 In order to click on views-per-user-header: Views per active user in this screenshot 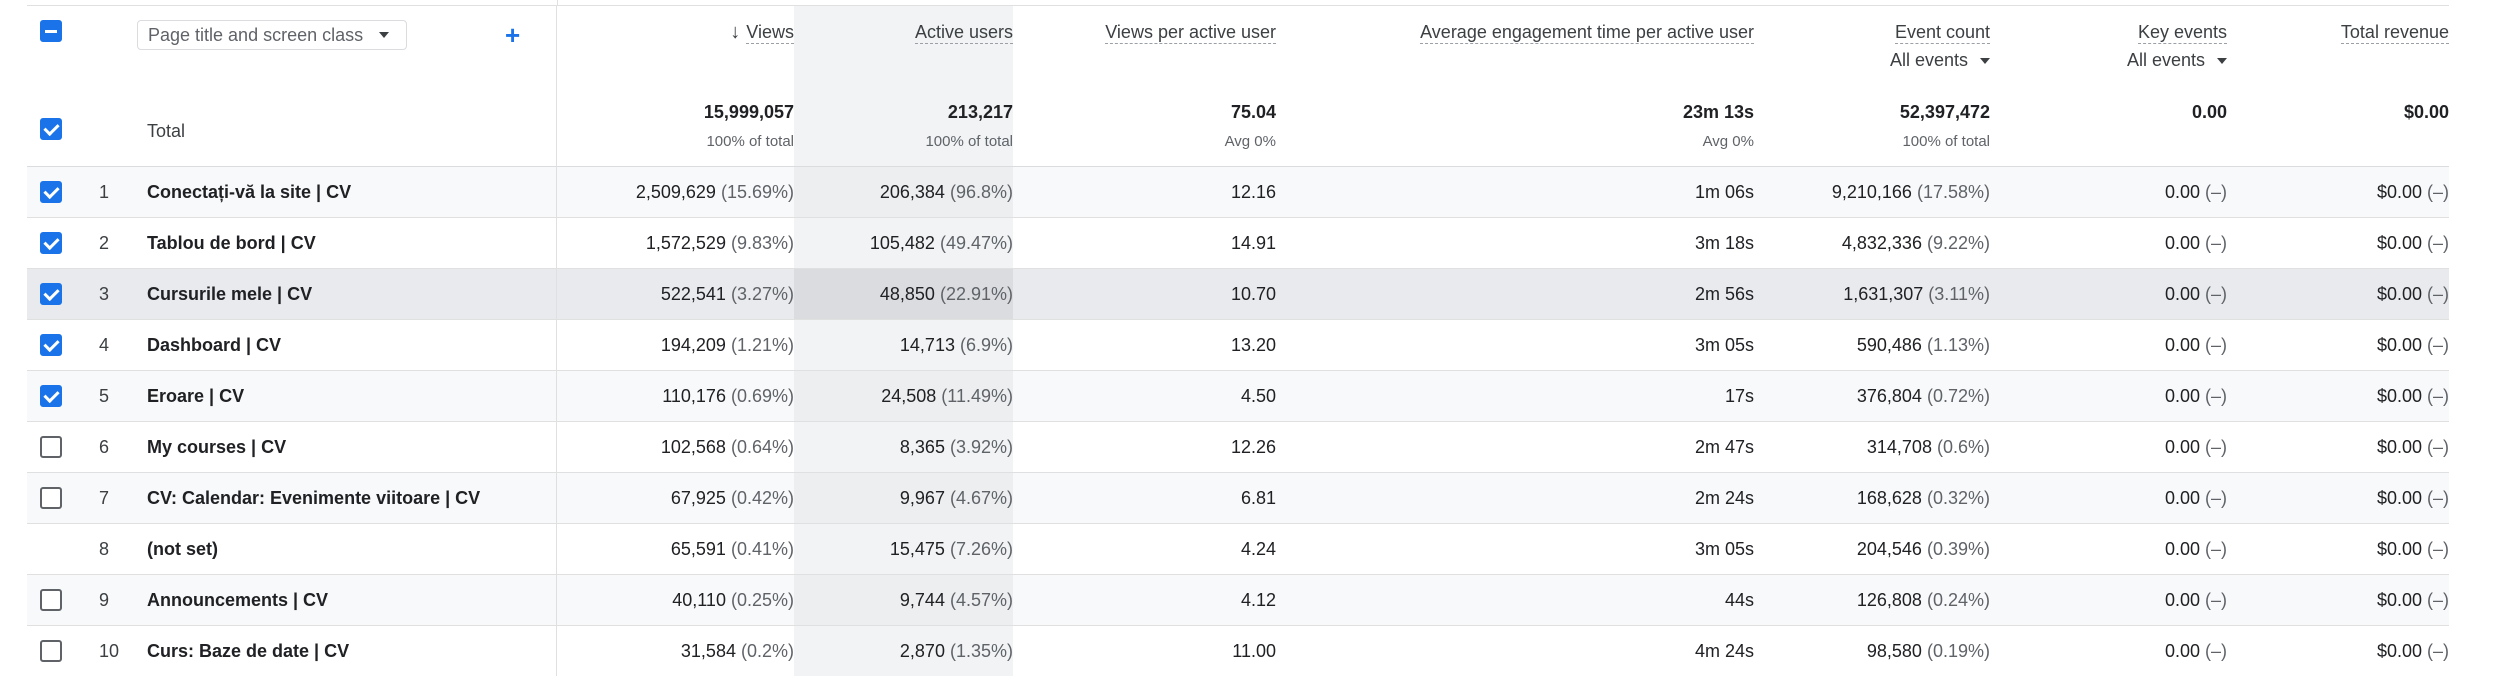, I will do `click(1144, 47)`.